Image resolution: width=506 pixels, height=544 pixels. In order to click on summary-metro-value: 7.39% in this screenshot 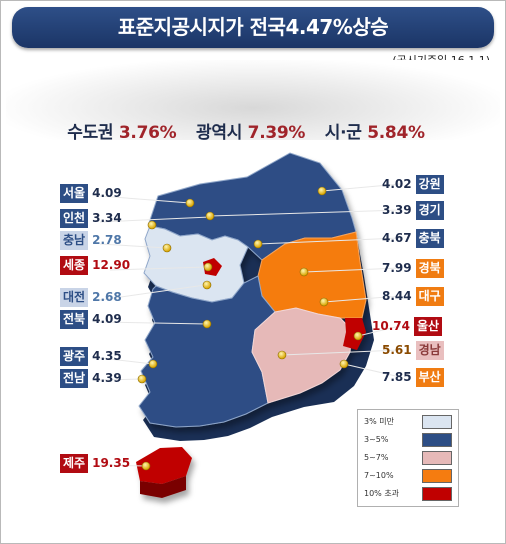, I will do `click(276, 133)`.